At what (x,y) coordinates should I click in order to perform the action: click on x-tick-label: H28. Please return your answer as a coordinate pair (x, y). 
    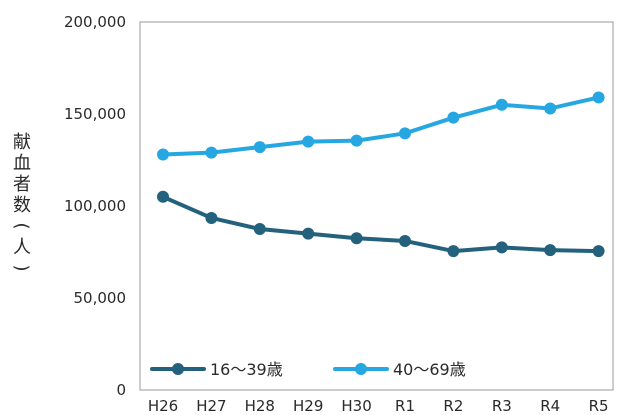
    Looking at the image, I should click on (260, 406).